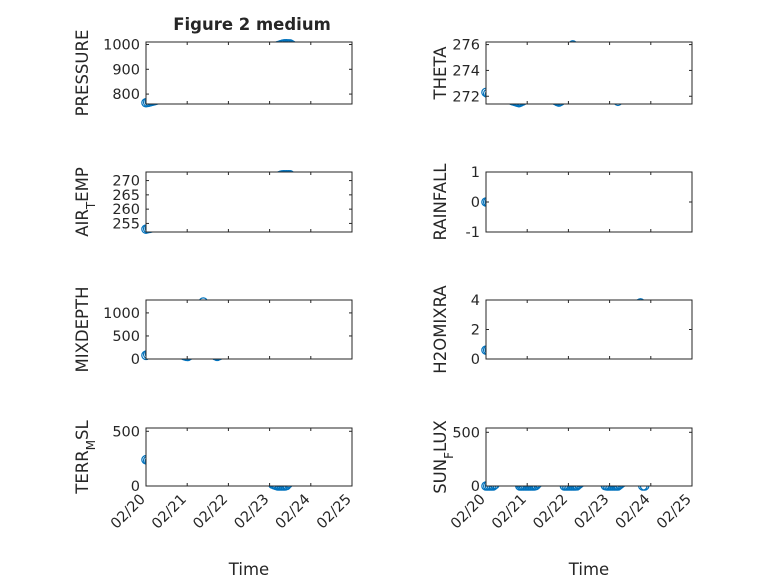  What do you see at coordinates (126, 182) in the screenshot?
I see `y-tick-label: 270` at bounding box center [126, 182].